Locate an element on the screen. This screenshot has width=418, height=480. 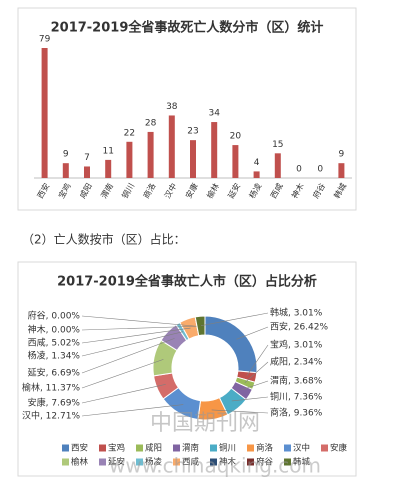
legend-label: 西安 is located at coordinates (79, 448).